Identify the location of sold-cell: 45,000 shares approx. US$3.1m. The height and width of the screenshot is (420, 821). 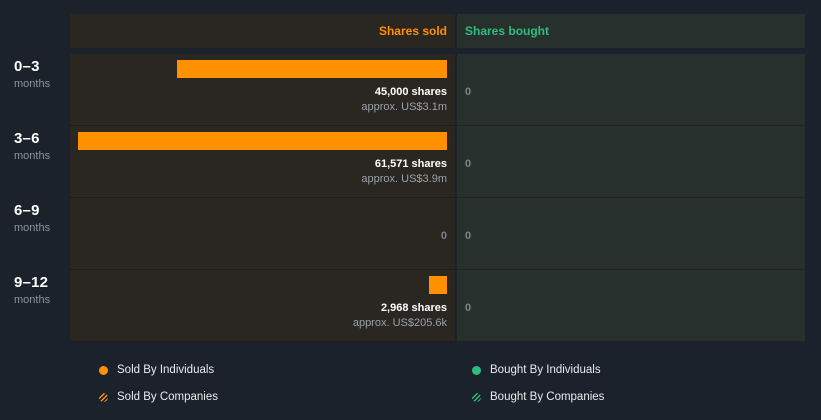
(262, 90).